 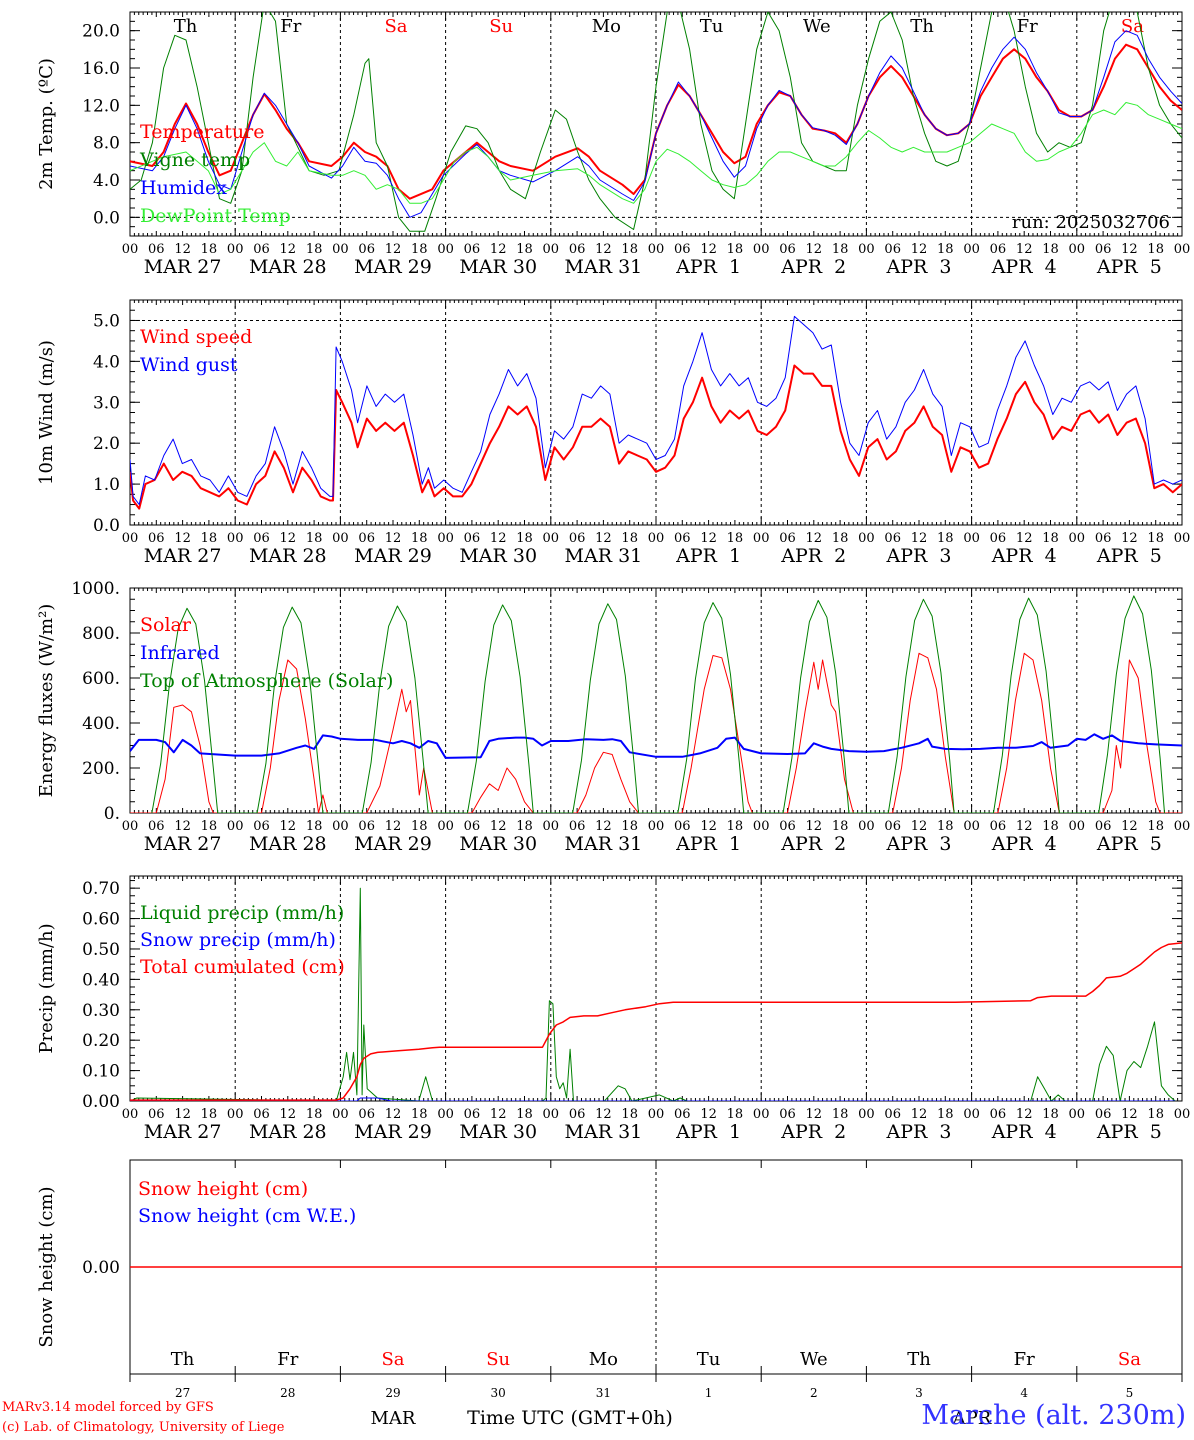 I want to click on y-tick-label: 0.40, so click(x=101, y=980).